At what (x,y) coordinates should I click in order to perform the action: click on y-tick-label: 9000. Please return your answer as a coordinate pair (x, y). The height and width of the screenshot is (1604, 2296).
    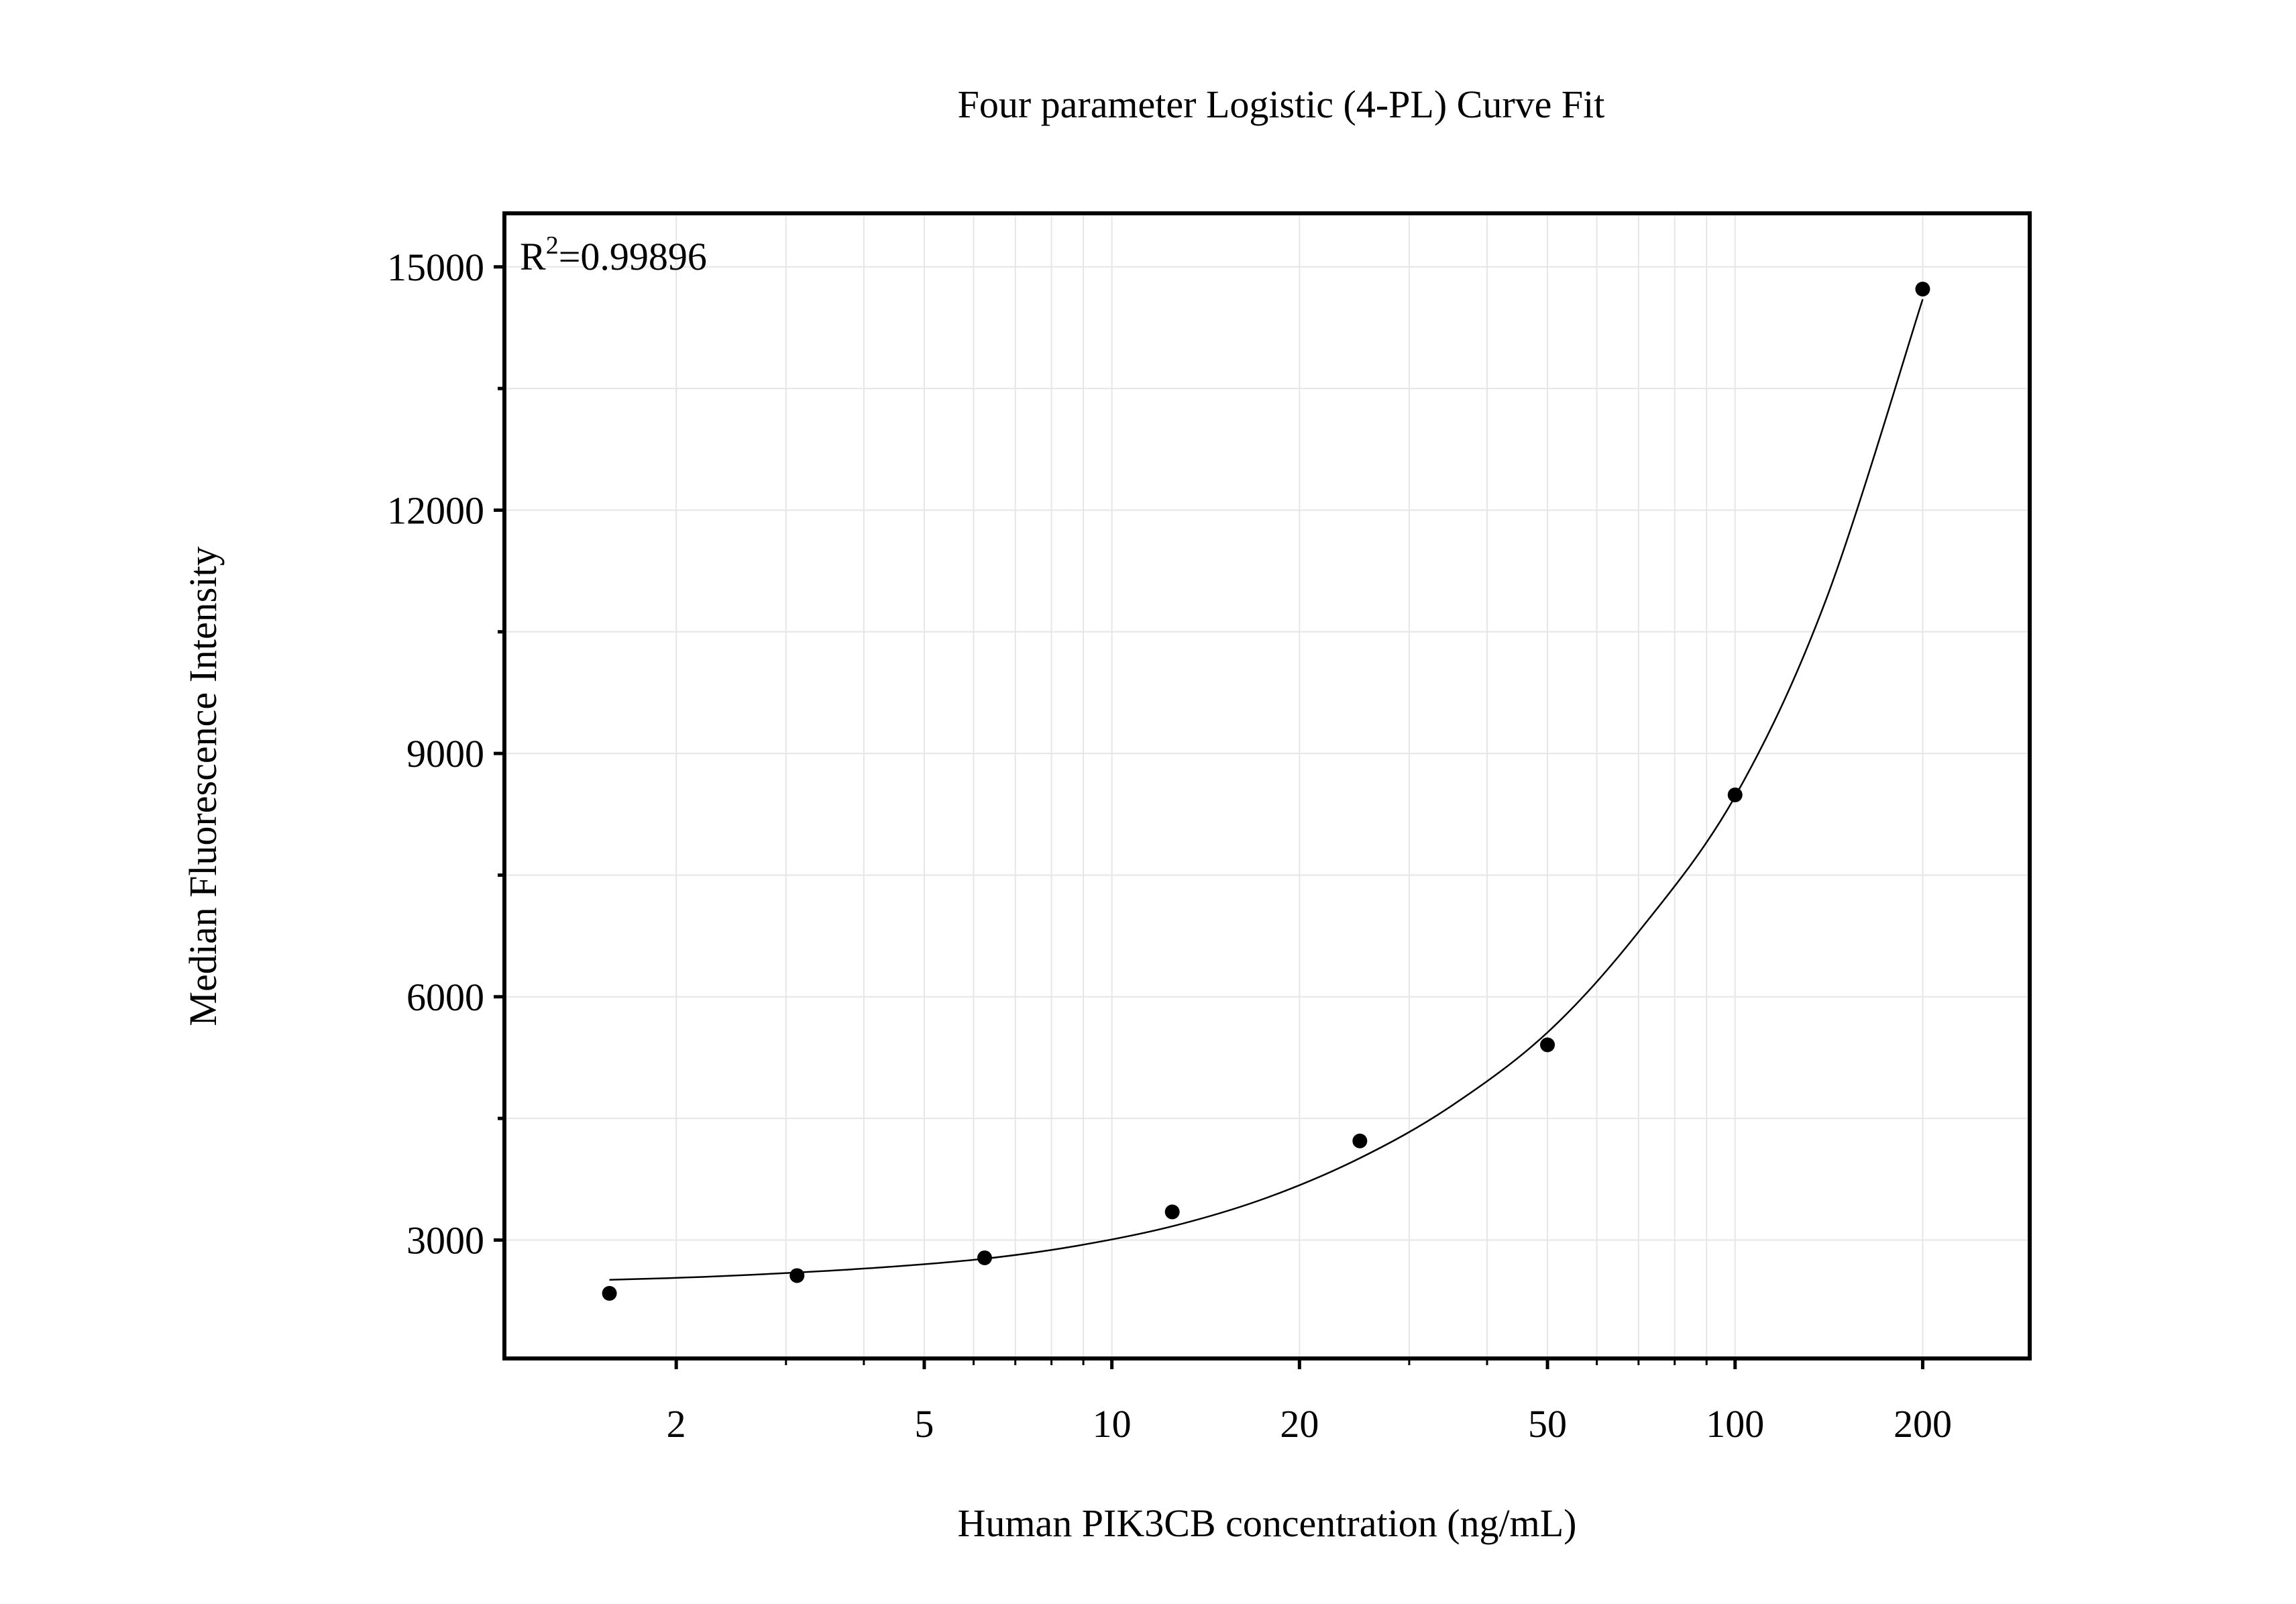
    Looking at the image, I should click on (445, 754).